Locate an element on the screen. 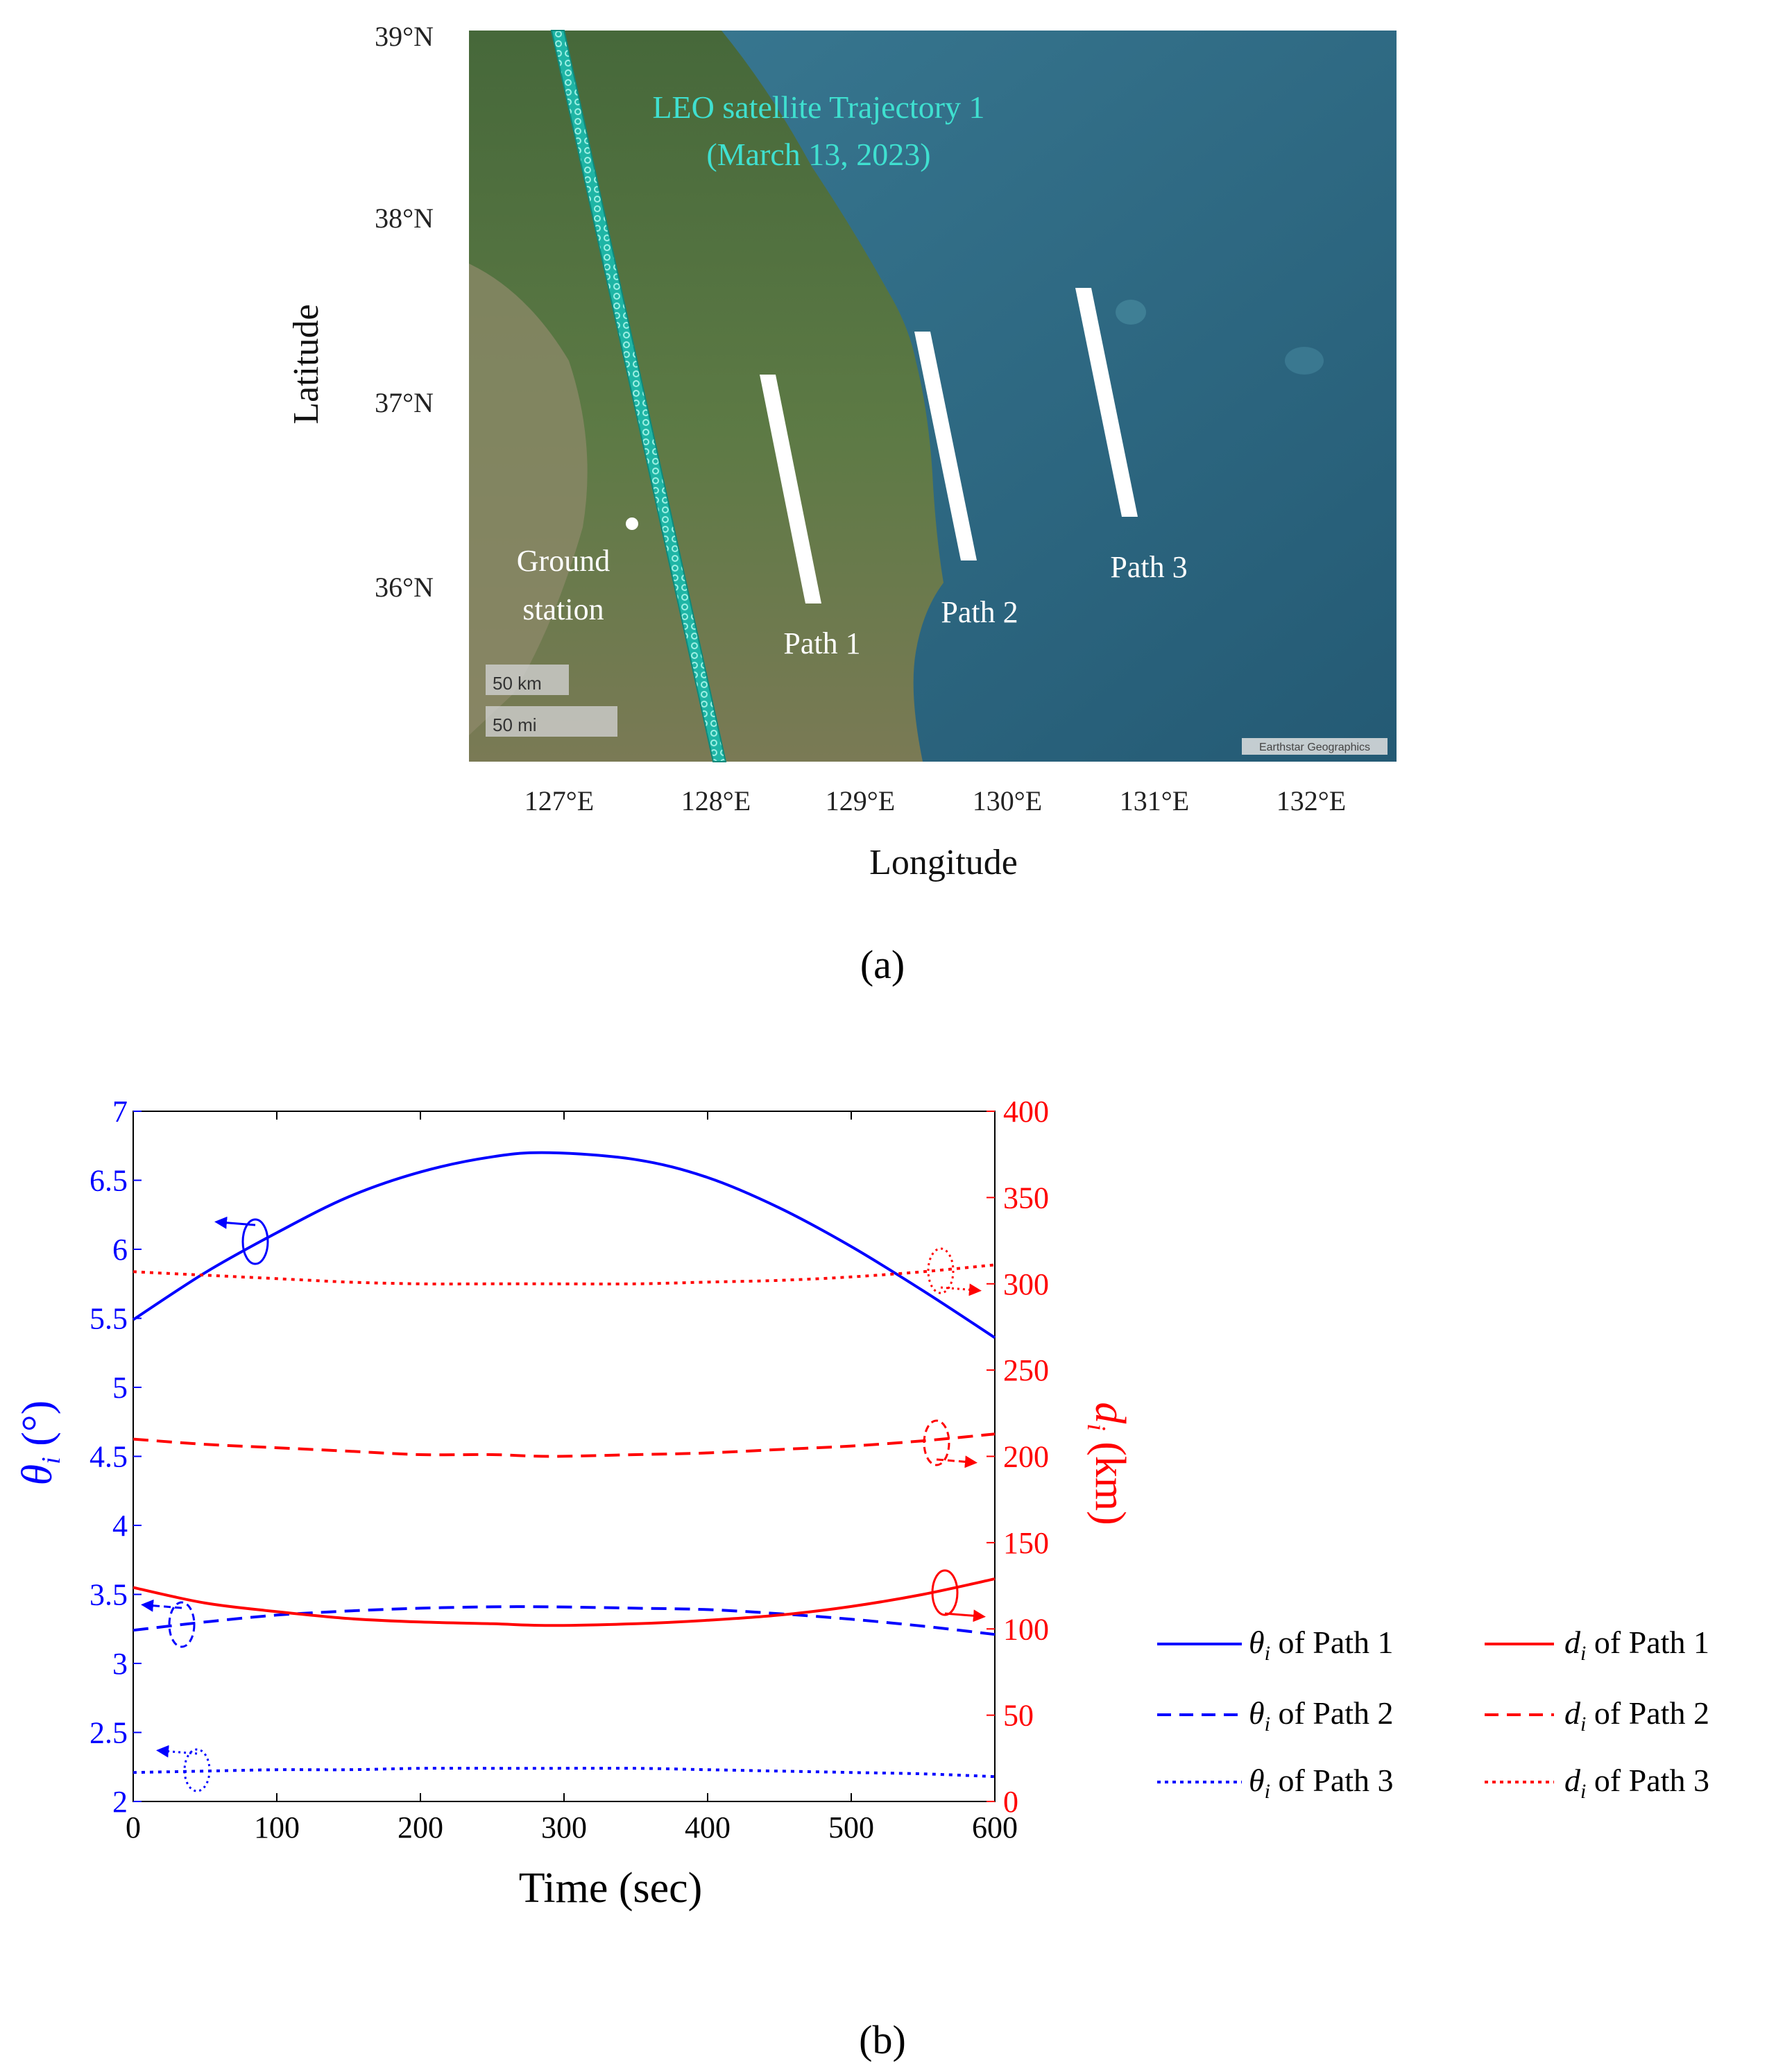 The width and height of the screenshot is (1776, 2072). lon-tick: 127°E is located at coordinates (559, 800).